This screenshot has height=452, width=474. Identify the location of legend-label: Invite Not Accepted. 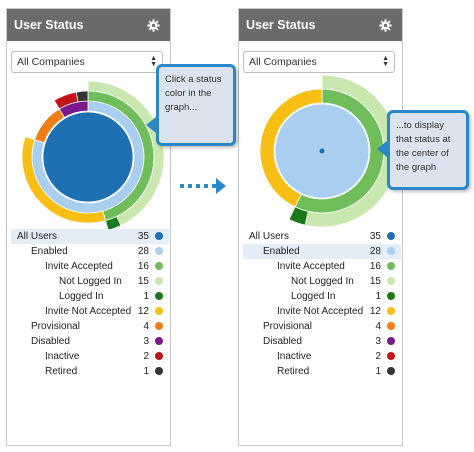
(320, 311).